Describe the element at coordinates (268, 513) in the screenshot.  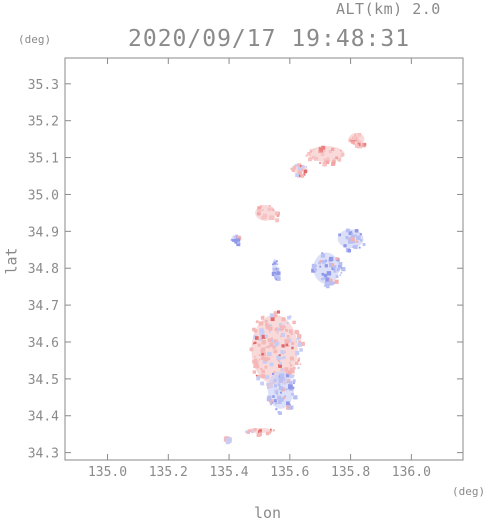
I see `x-axis-label: lon` at that location.